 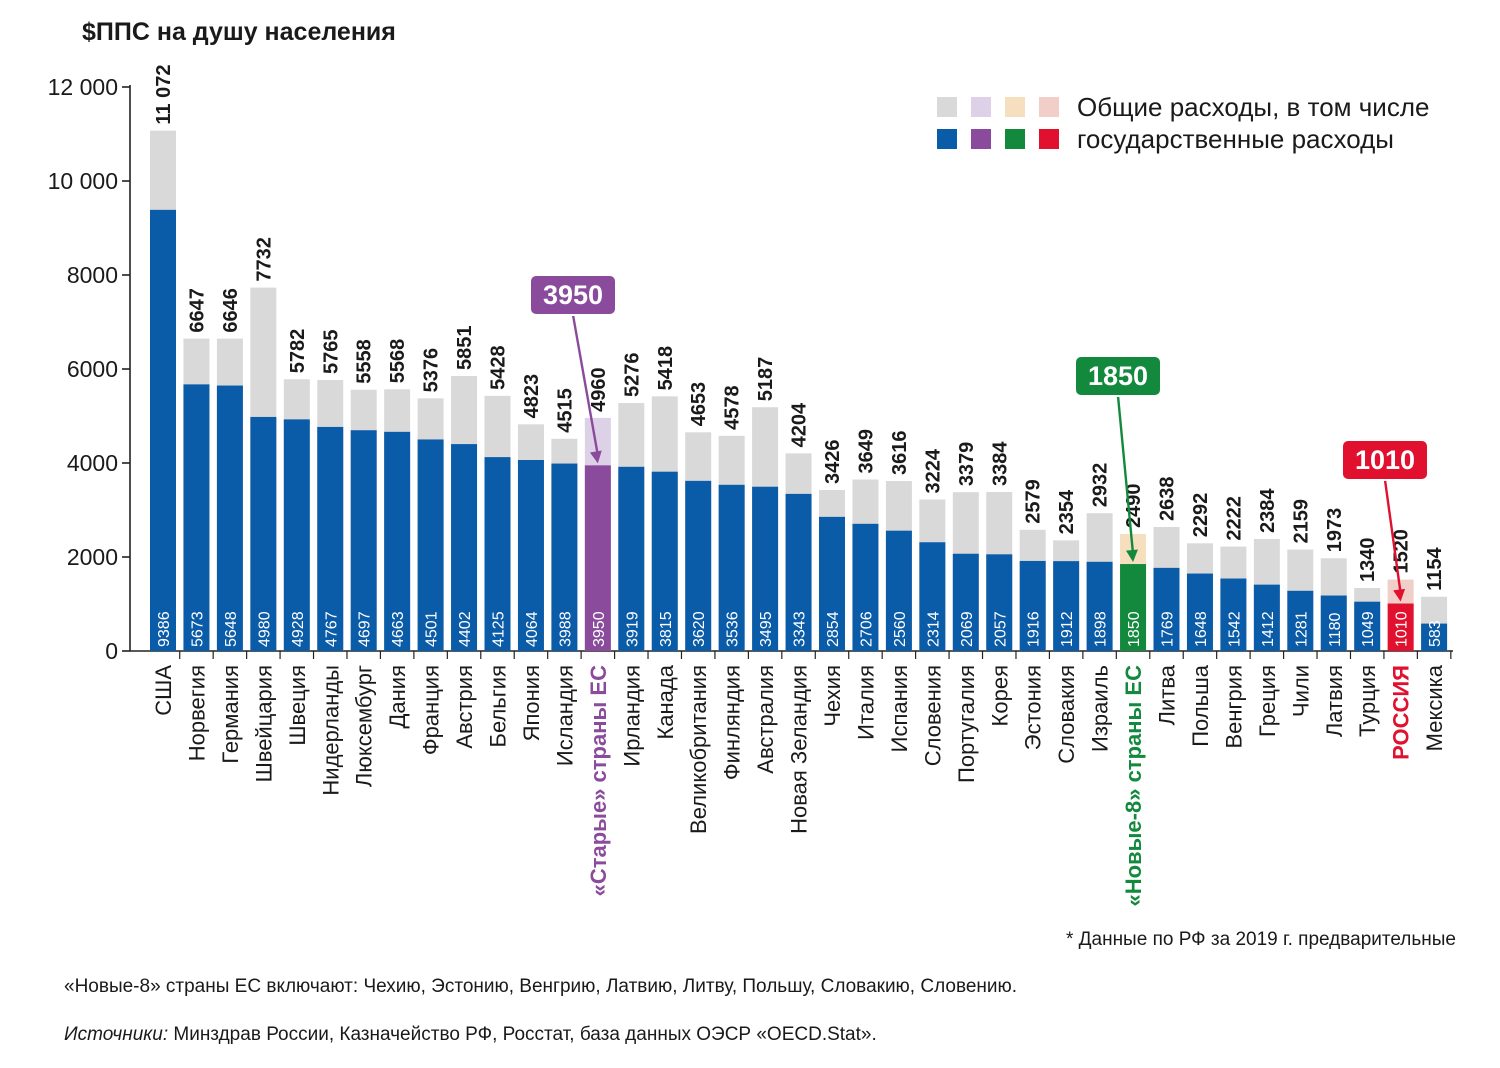 What do you see at coordinates (833, 629) in the screenshot?
I see `bar-public-value: 2854` at bounding box center [833, 629].